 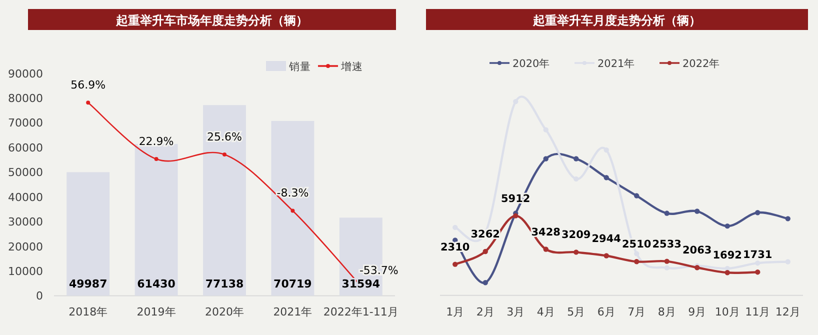 What do you see at coordinates (351, 66) in the screenshot?
I see `legend-label: 增速` at bounding box center [351, 66].